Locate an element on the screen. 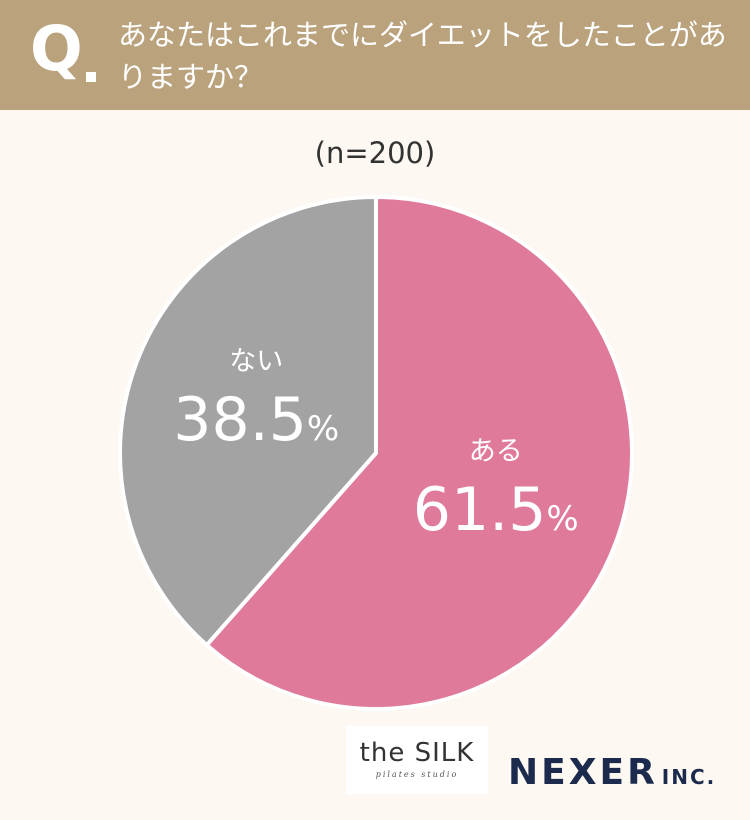 The image size is (750, 820). nexer-logo: NEXER INC. is located at coordinates (612, 772).